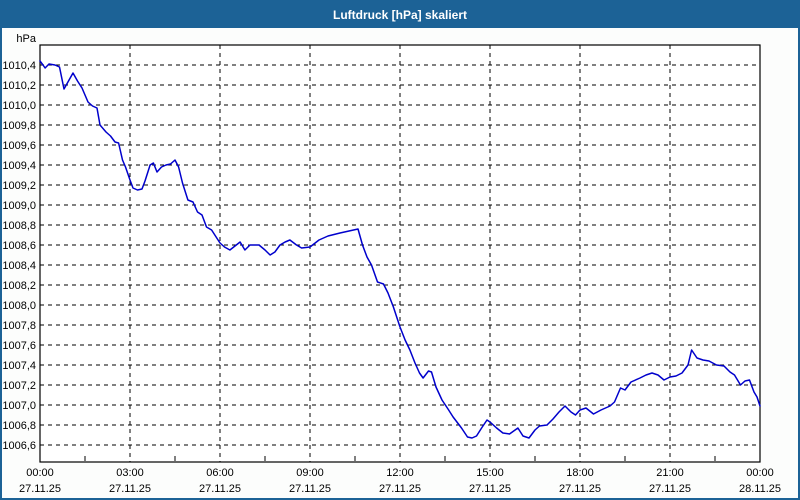 This screenshot has height=500, width=800. I want to click on y-tick-label: 1009,0, so click(19, 206).